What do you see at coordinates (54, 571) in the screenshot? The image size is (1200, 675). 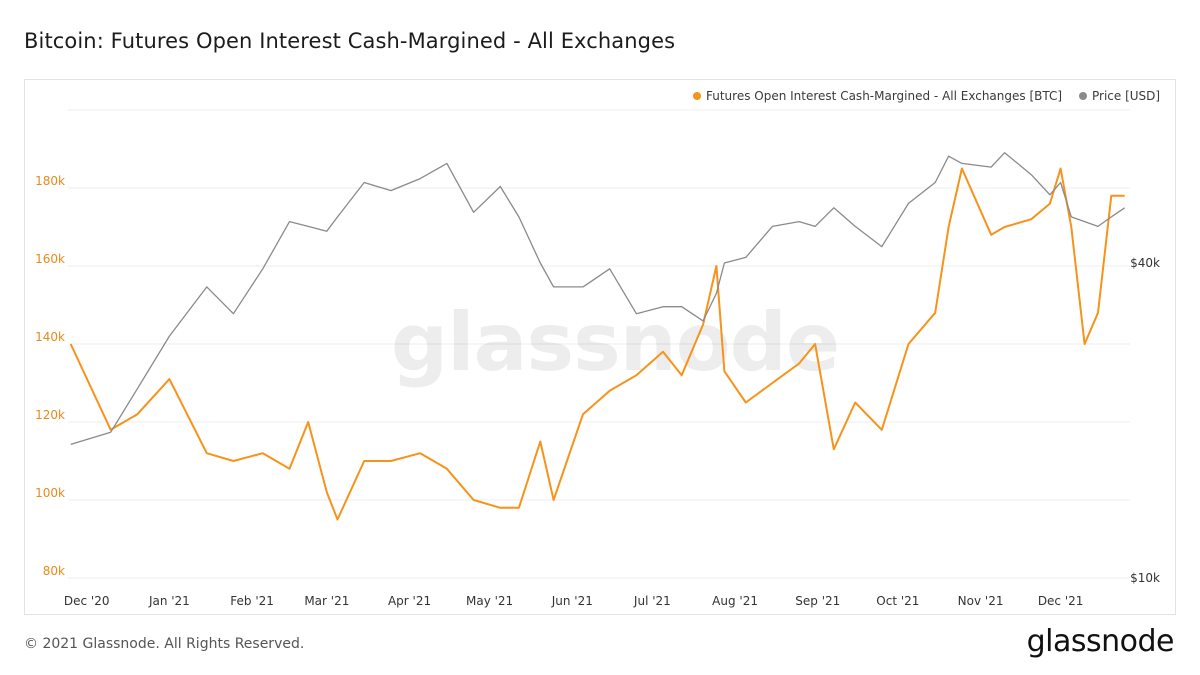 I see `y-left-tick-label: 80k` at bounding box center [54, 571].